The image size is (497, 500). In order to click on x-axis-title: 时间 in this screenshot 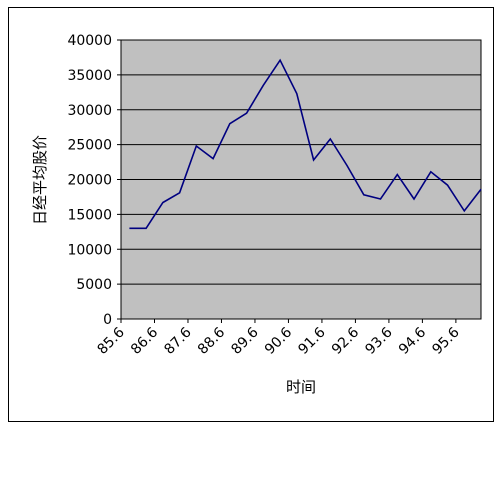, I will do `click(301, 387)`.